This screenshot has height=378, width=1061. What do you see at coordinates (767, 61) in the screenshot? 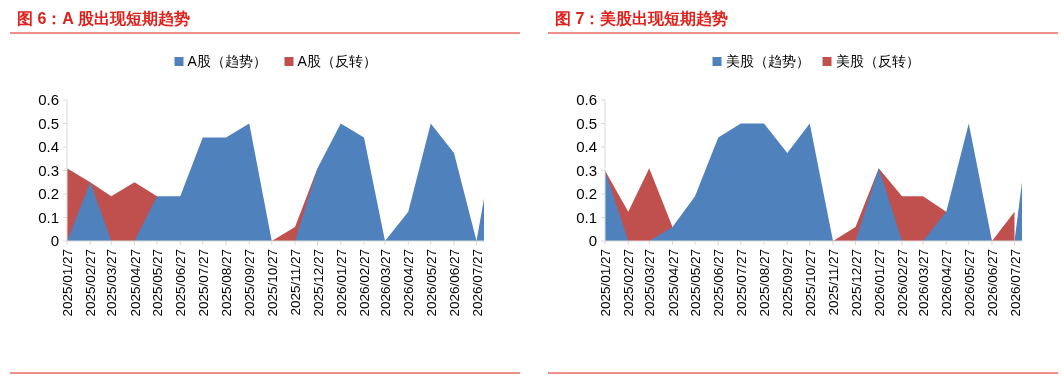
I see `legend-label: 美股（趋势）` at bounding box center [767, 61].